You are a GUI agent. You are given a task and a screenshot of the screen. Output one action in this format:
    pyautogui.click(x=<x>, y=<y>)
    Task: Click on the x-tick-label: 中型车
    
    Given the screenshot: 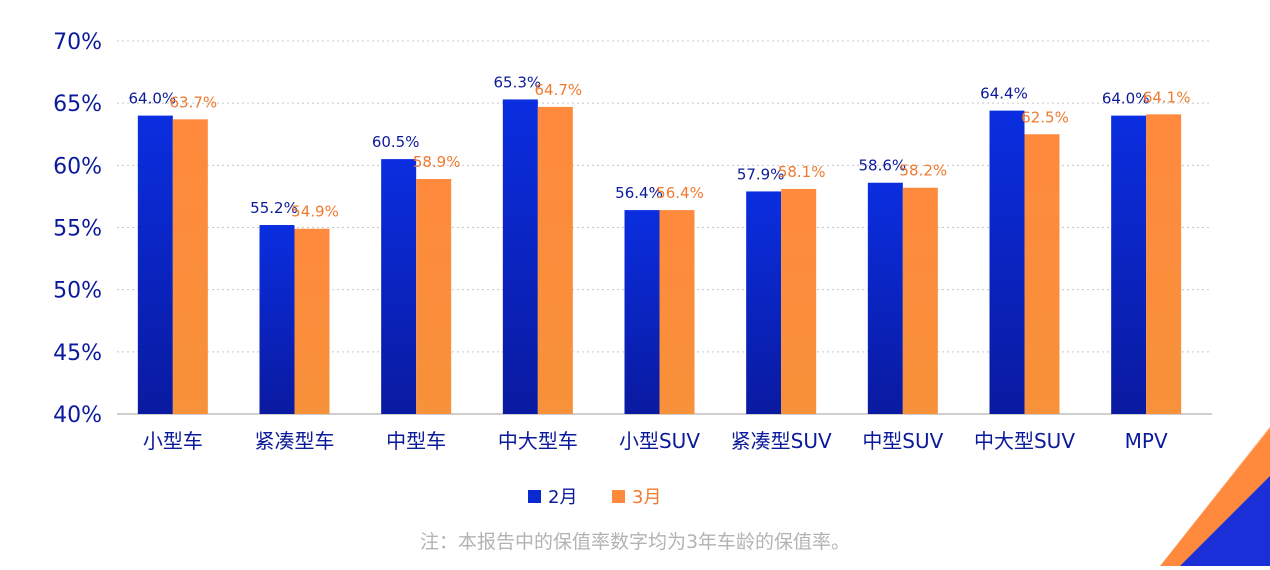 What is the action you would take?
    pyautogui.click(x=416, y=441)
    